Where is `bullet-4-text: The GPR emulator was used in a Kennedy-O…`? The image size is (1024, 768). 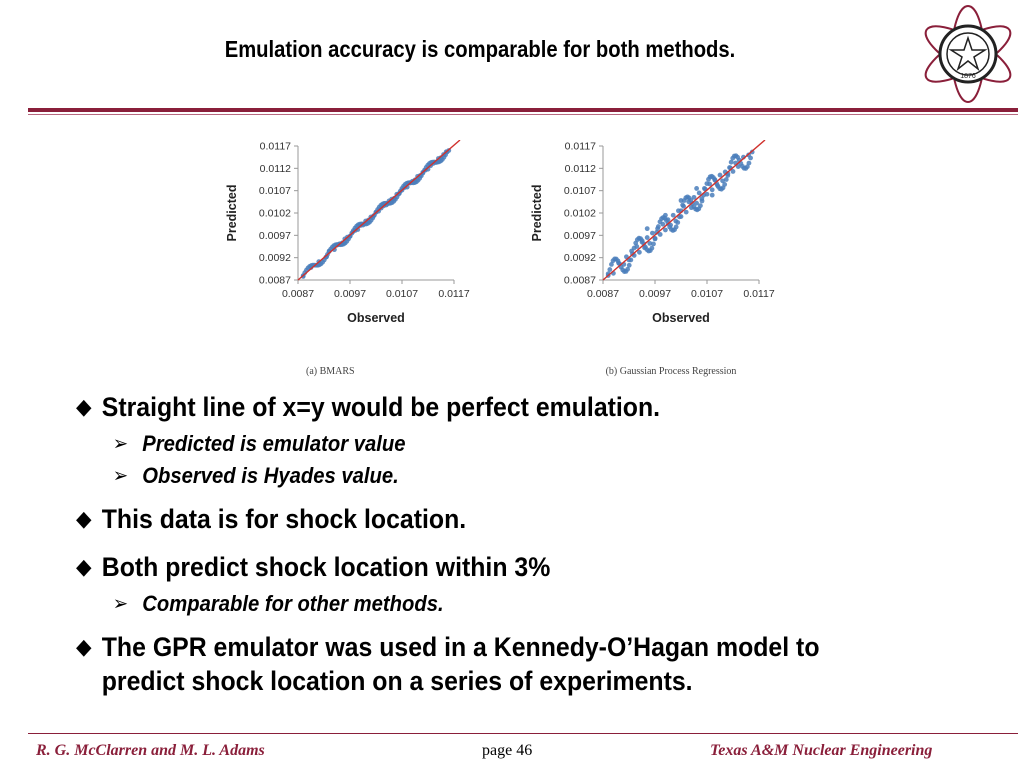 bullet-4-text: The GPR emulator was used in a Kennedy-O… is located at coordinates (460, 664).